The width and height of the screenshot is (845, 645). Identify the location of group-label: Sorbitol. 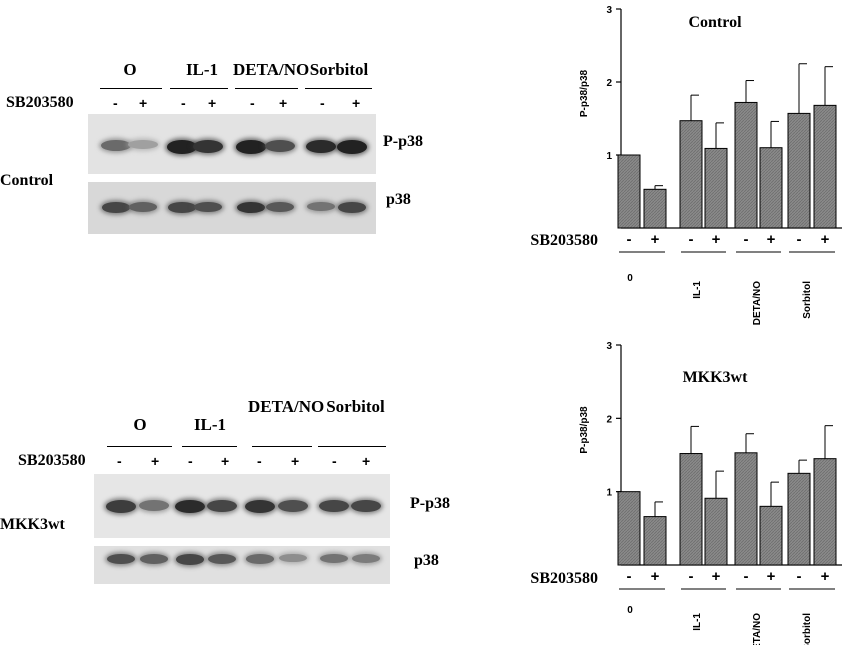
(807, 300).